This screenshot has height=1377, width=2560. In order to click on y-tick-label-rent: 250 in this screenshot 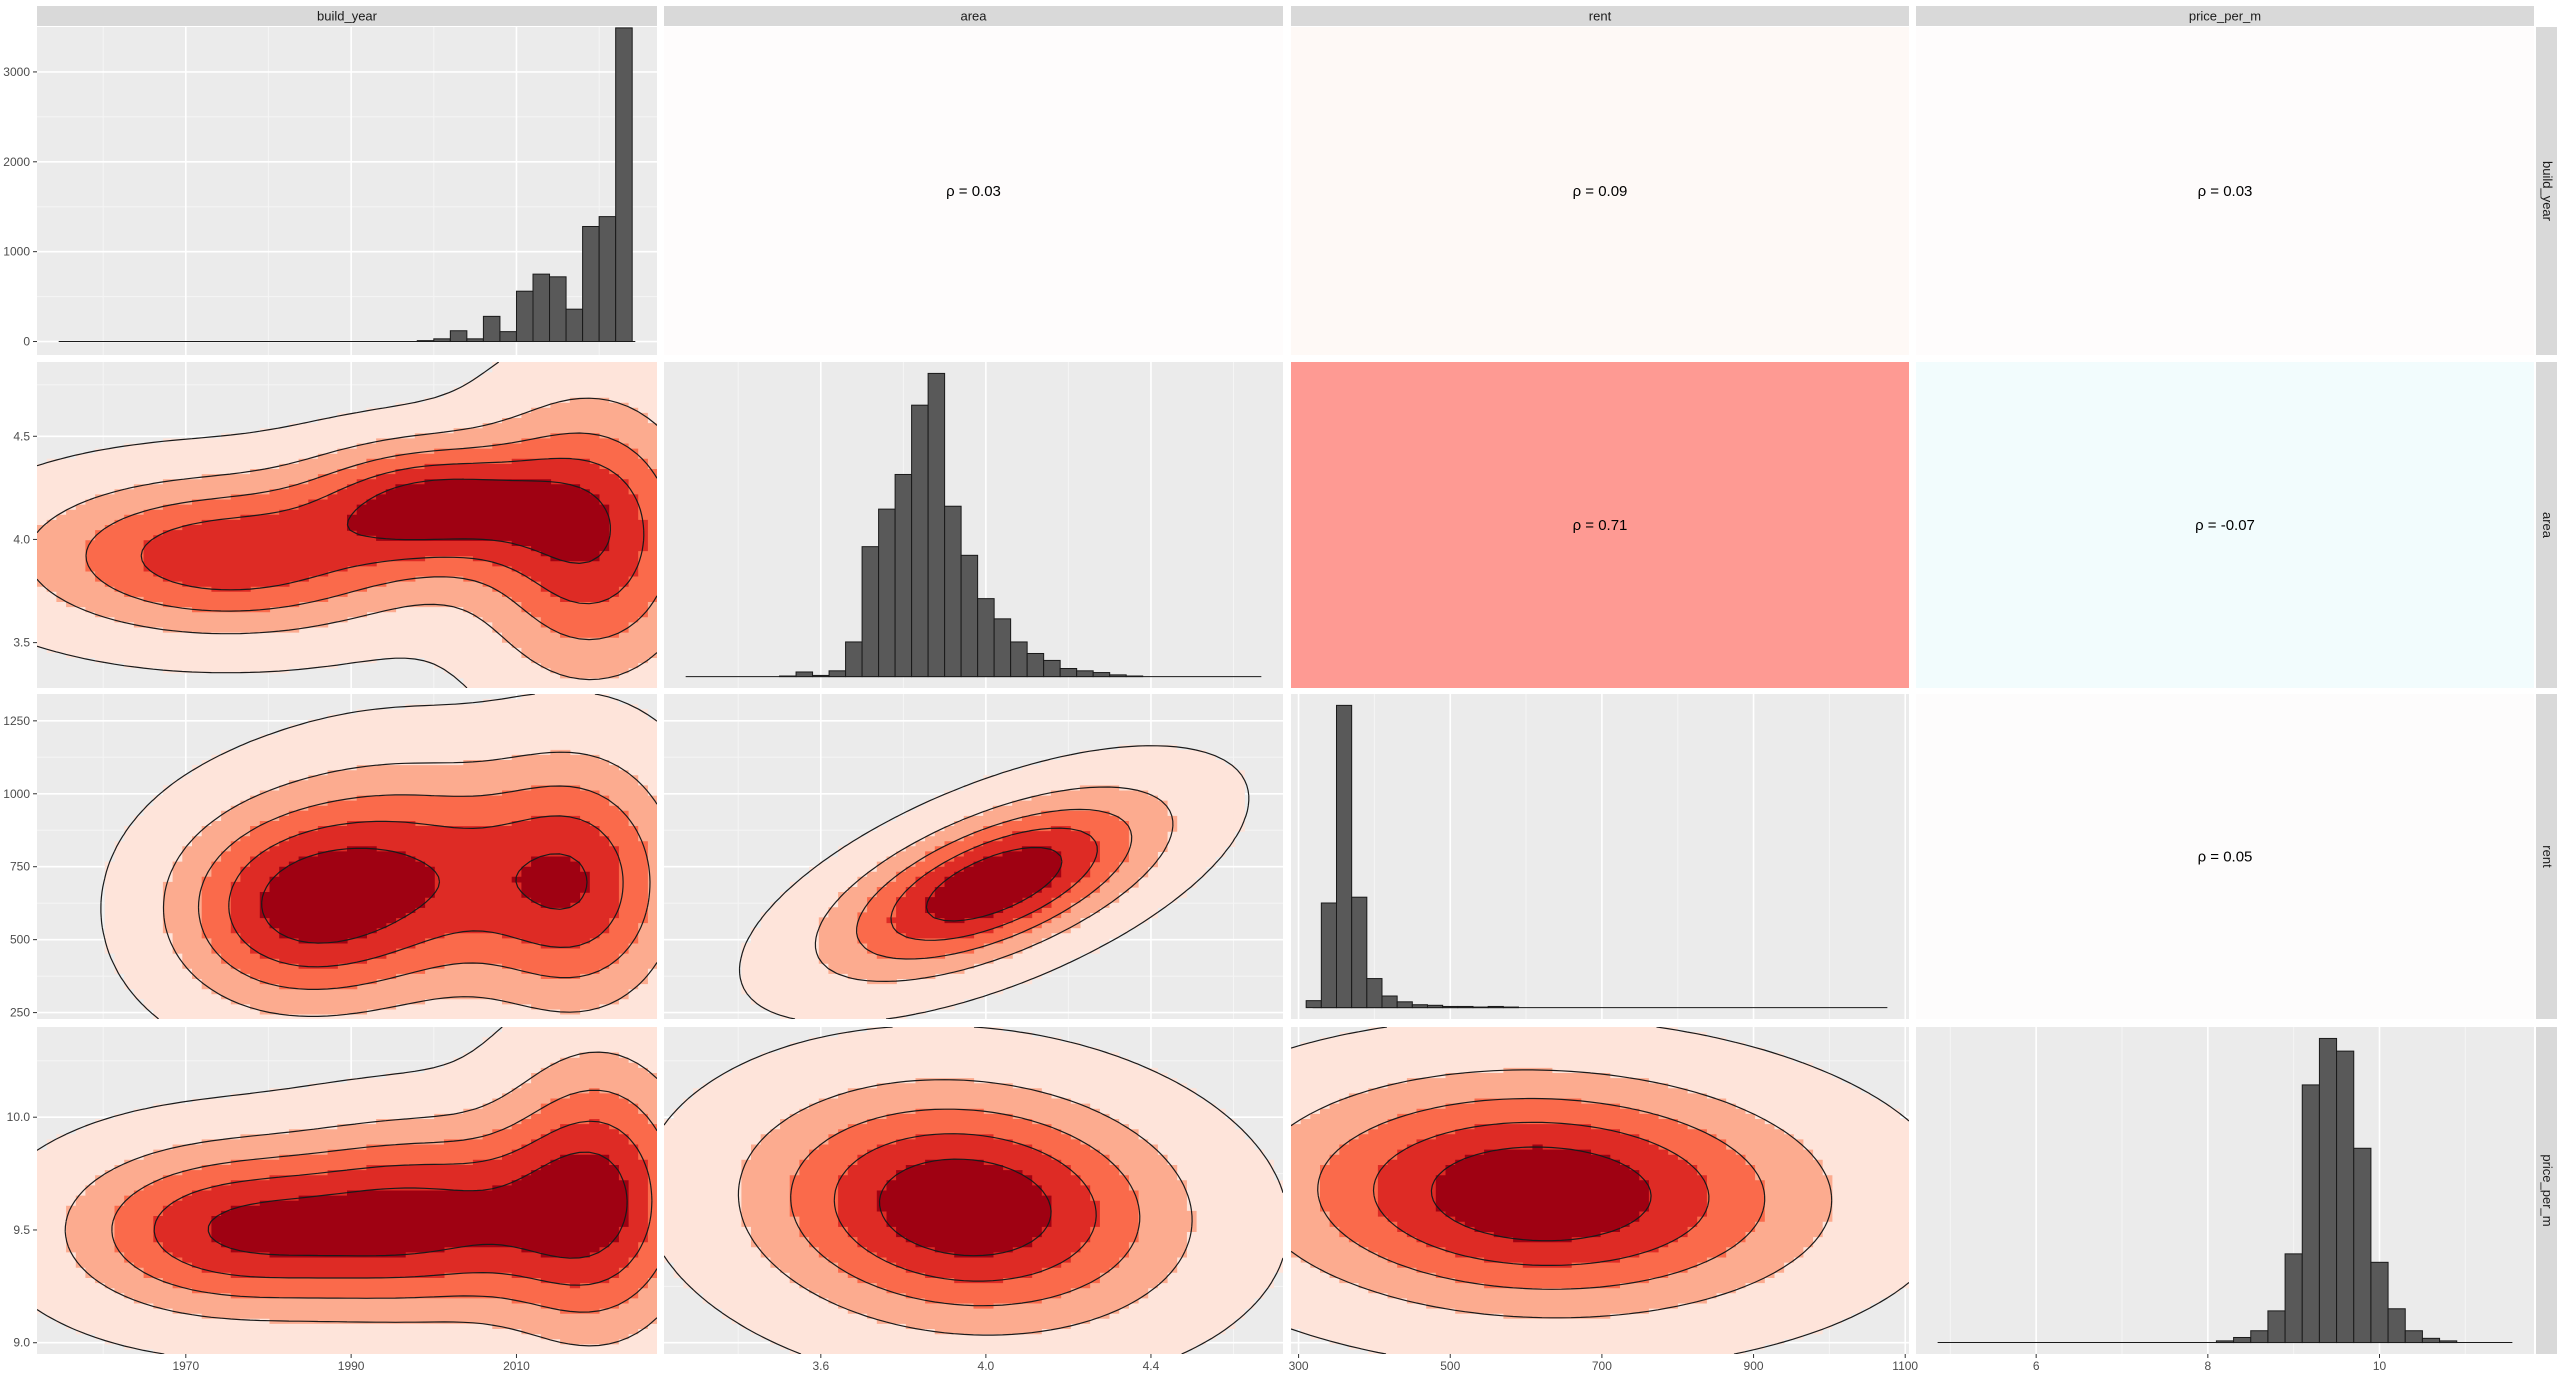, I will do `click(20, 1013)`.